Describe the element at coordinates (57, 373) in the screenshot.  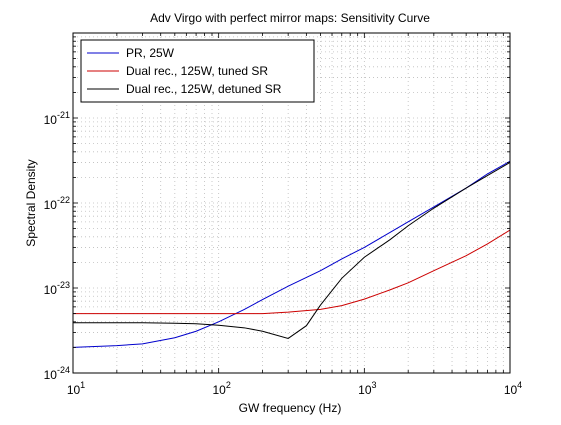
I see `y-tick-label: 10-24` at that location.